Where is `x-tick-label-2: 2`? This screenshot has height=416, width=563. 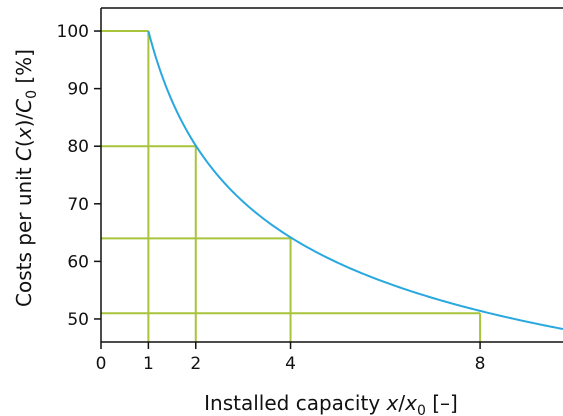
x-tick-label-2: 2 is located at coordinates (195, 364).